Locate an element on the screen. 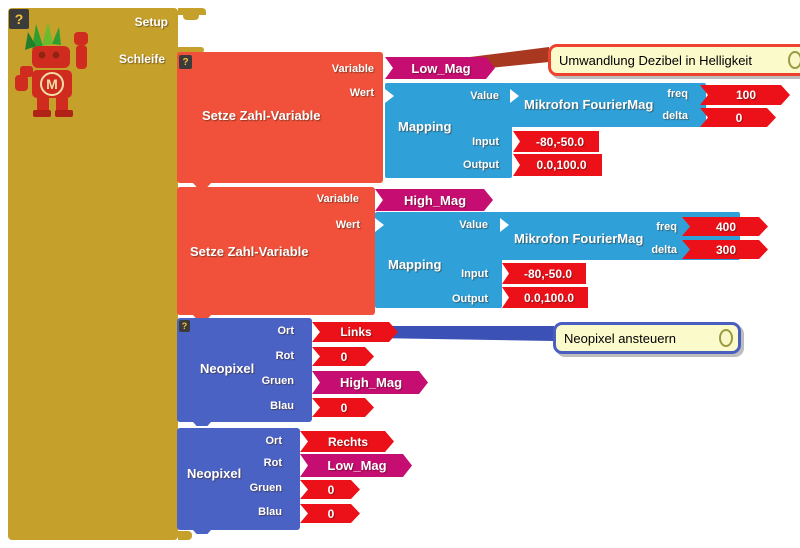 The height and width of the screenshot is (548, 800). setup-slot-label: Setup is located at coordinates (151, 22).